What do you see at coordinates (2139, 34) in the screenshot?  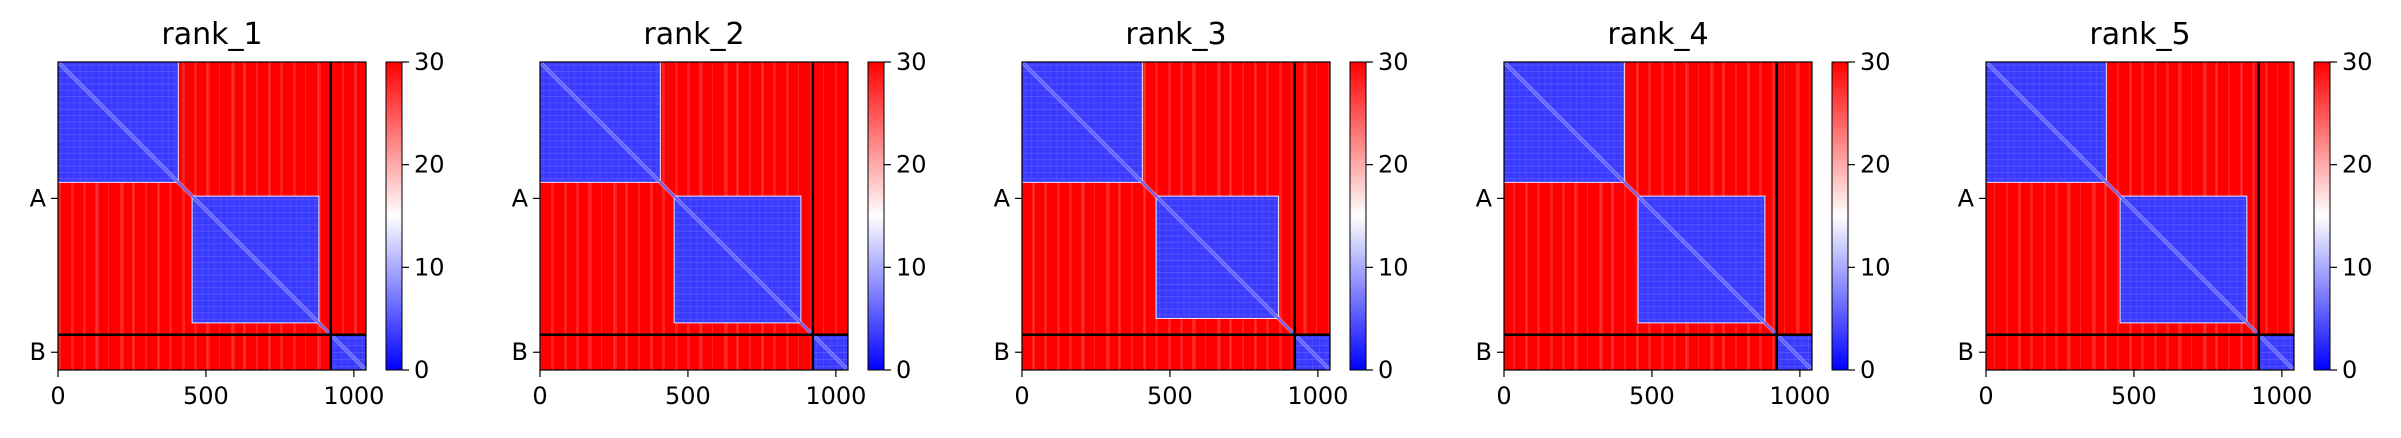 I see `panel-title: rank_5` at bounding box center [2139, 34].